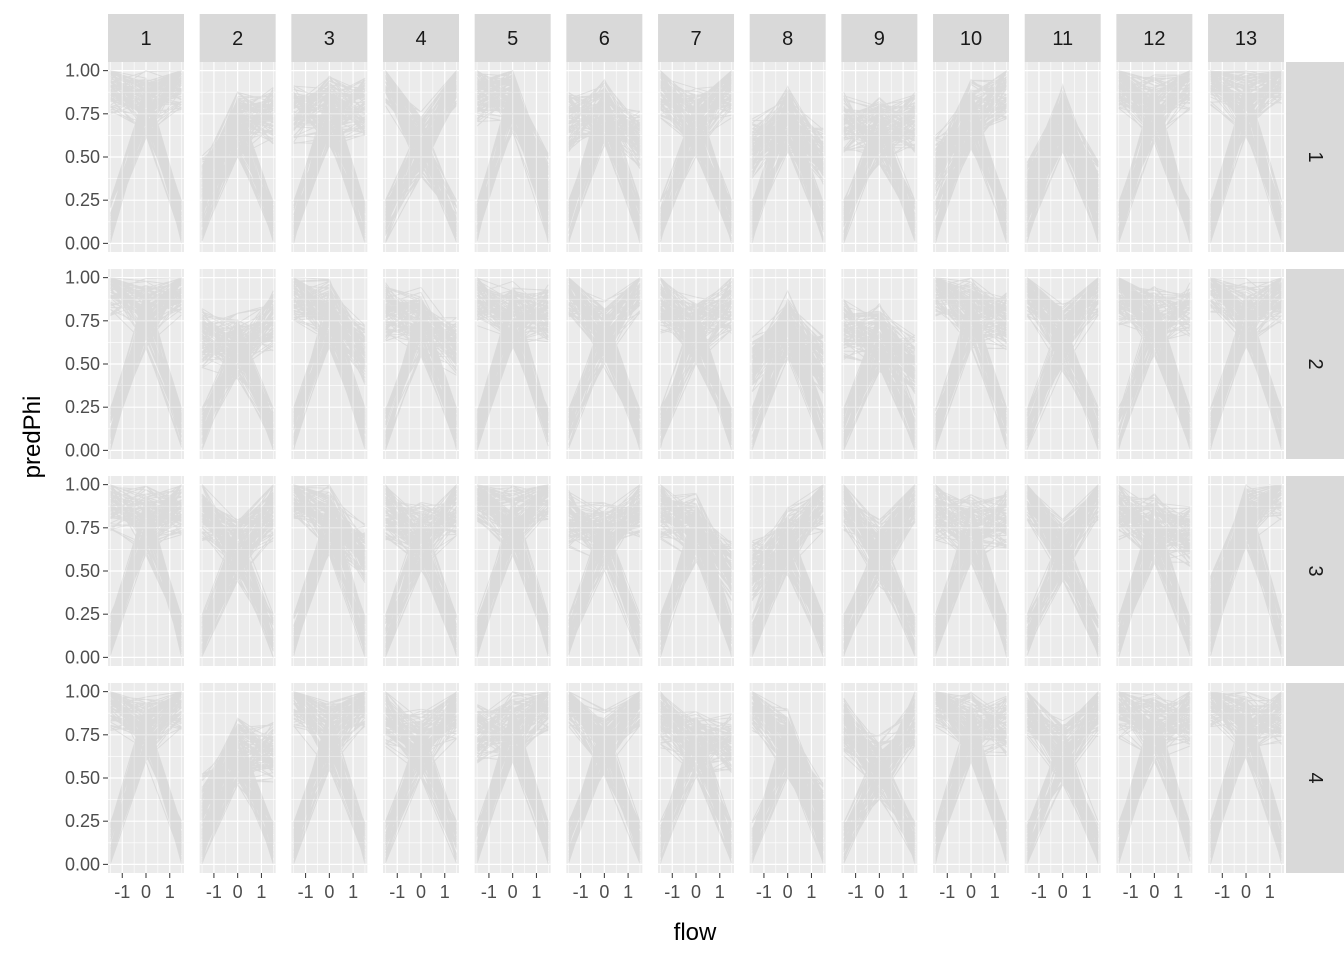 This screenshot has height=960, width=1344. I want to click on column-strip-label: 11, so click(1062, 39).